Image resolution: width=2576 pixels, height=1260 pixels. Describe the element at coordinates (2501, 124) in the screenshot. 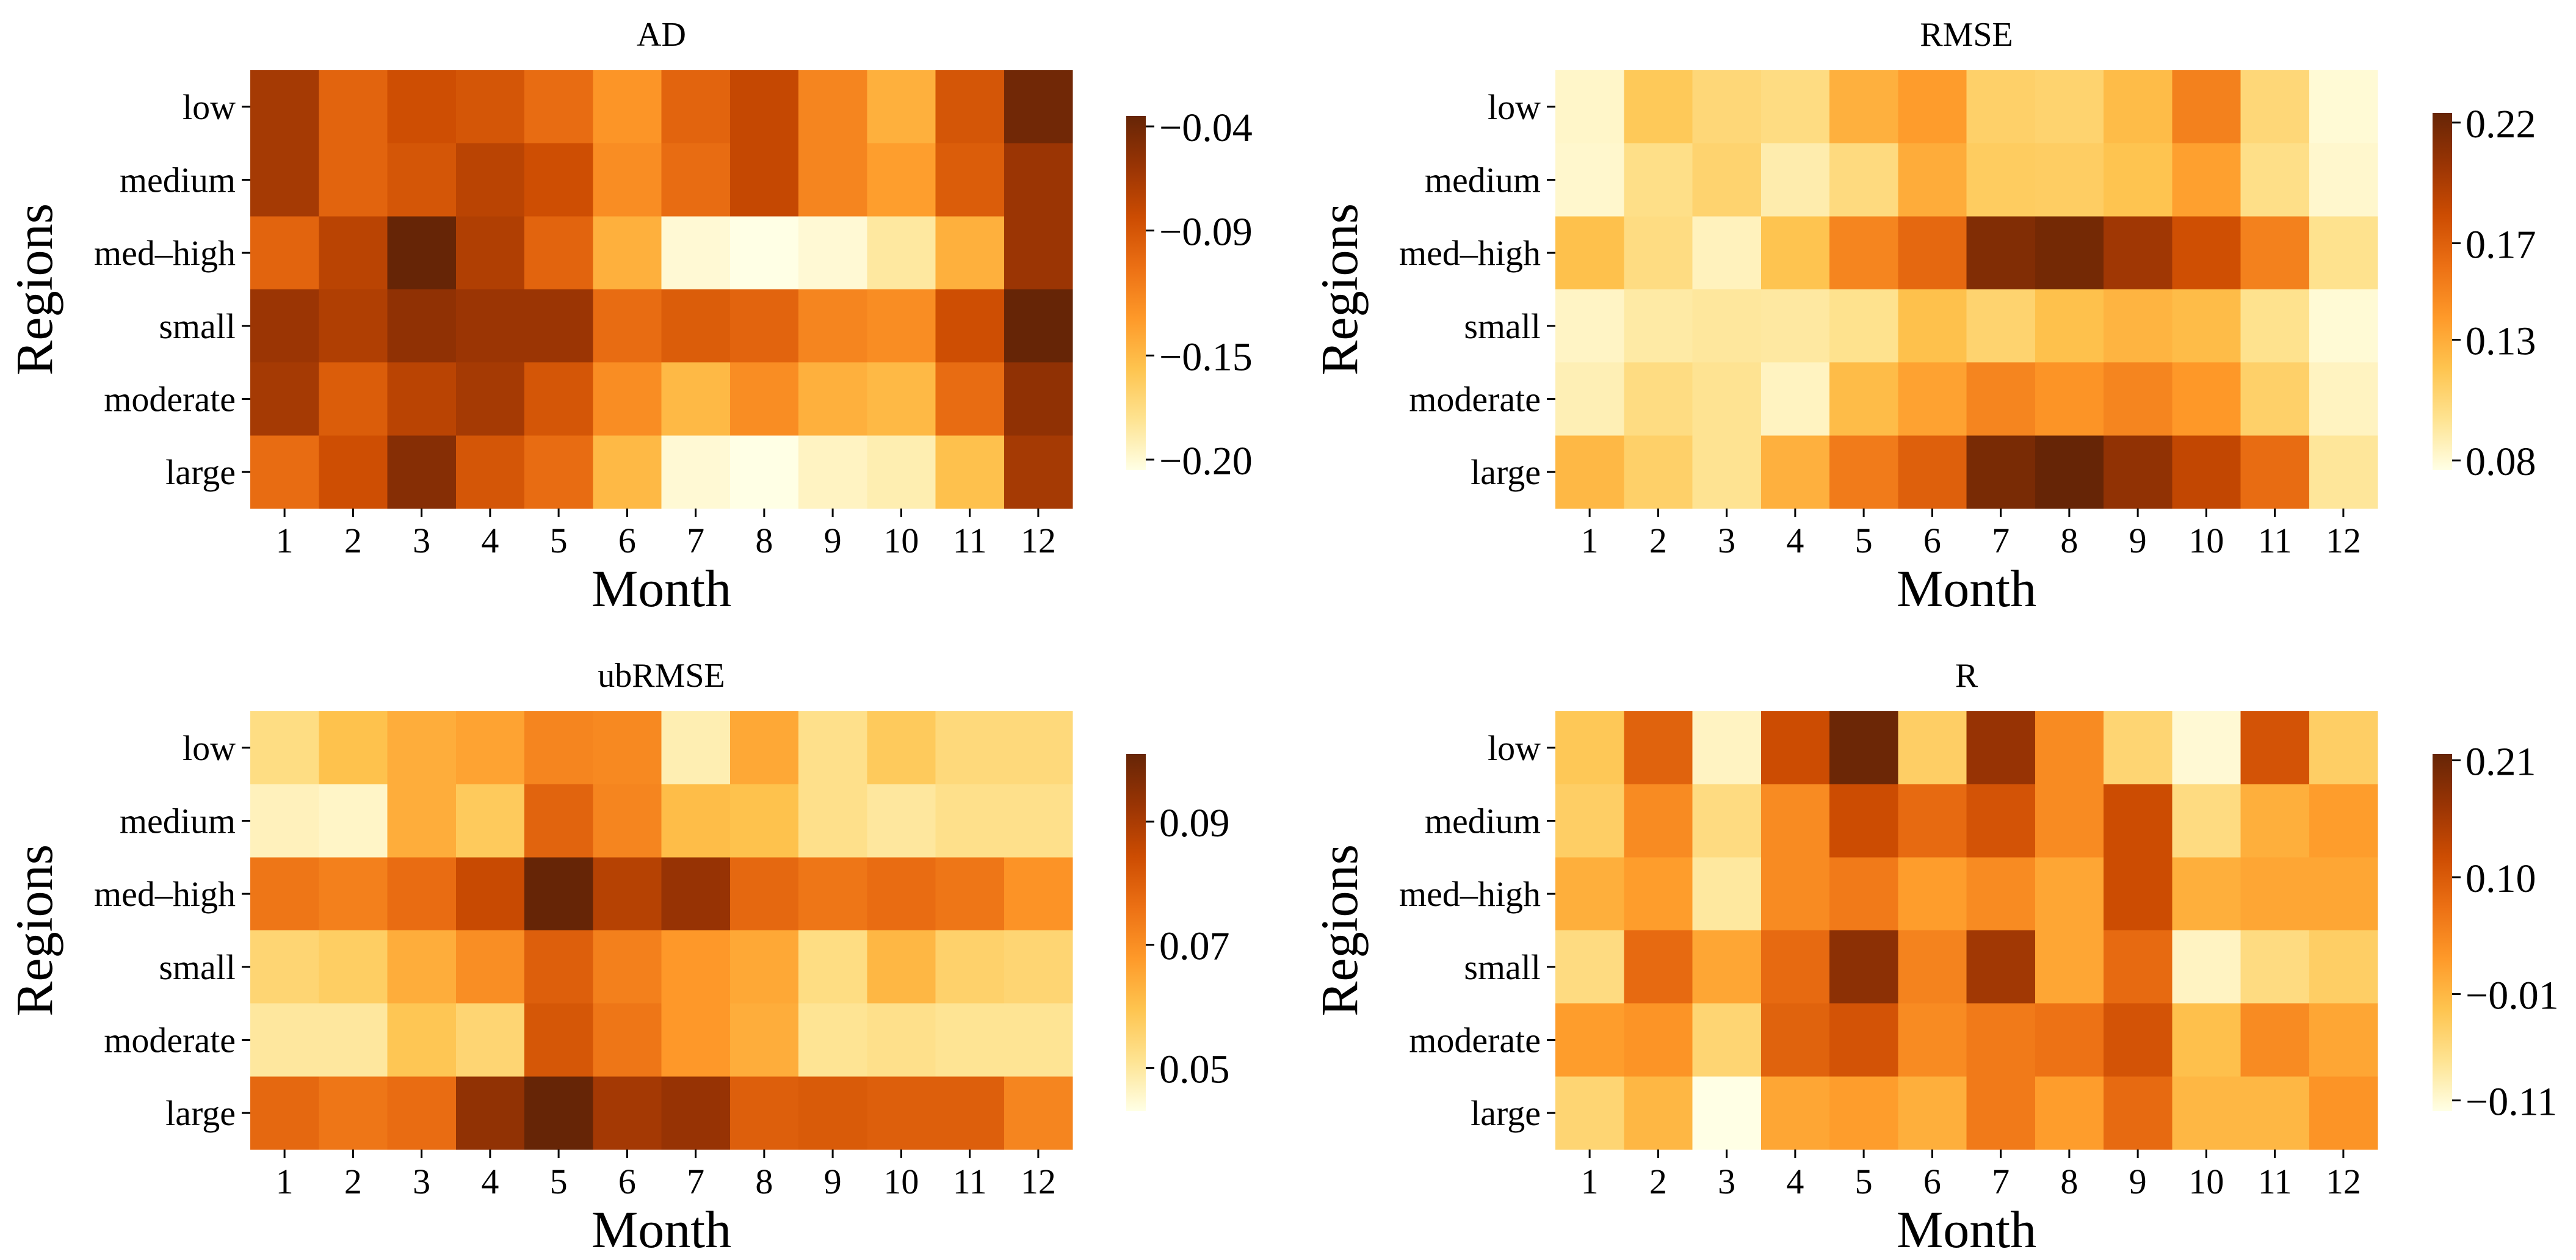

I see `colorbar-tick-label: 0.22` at that location.